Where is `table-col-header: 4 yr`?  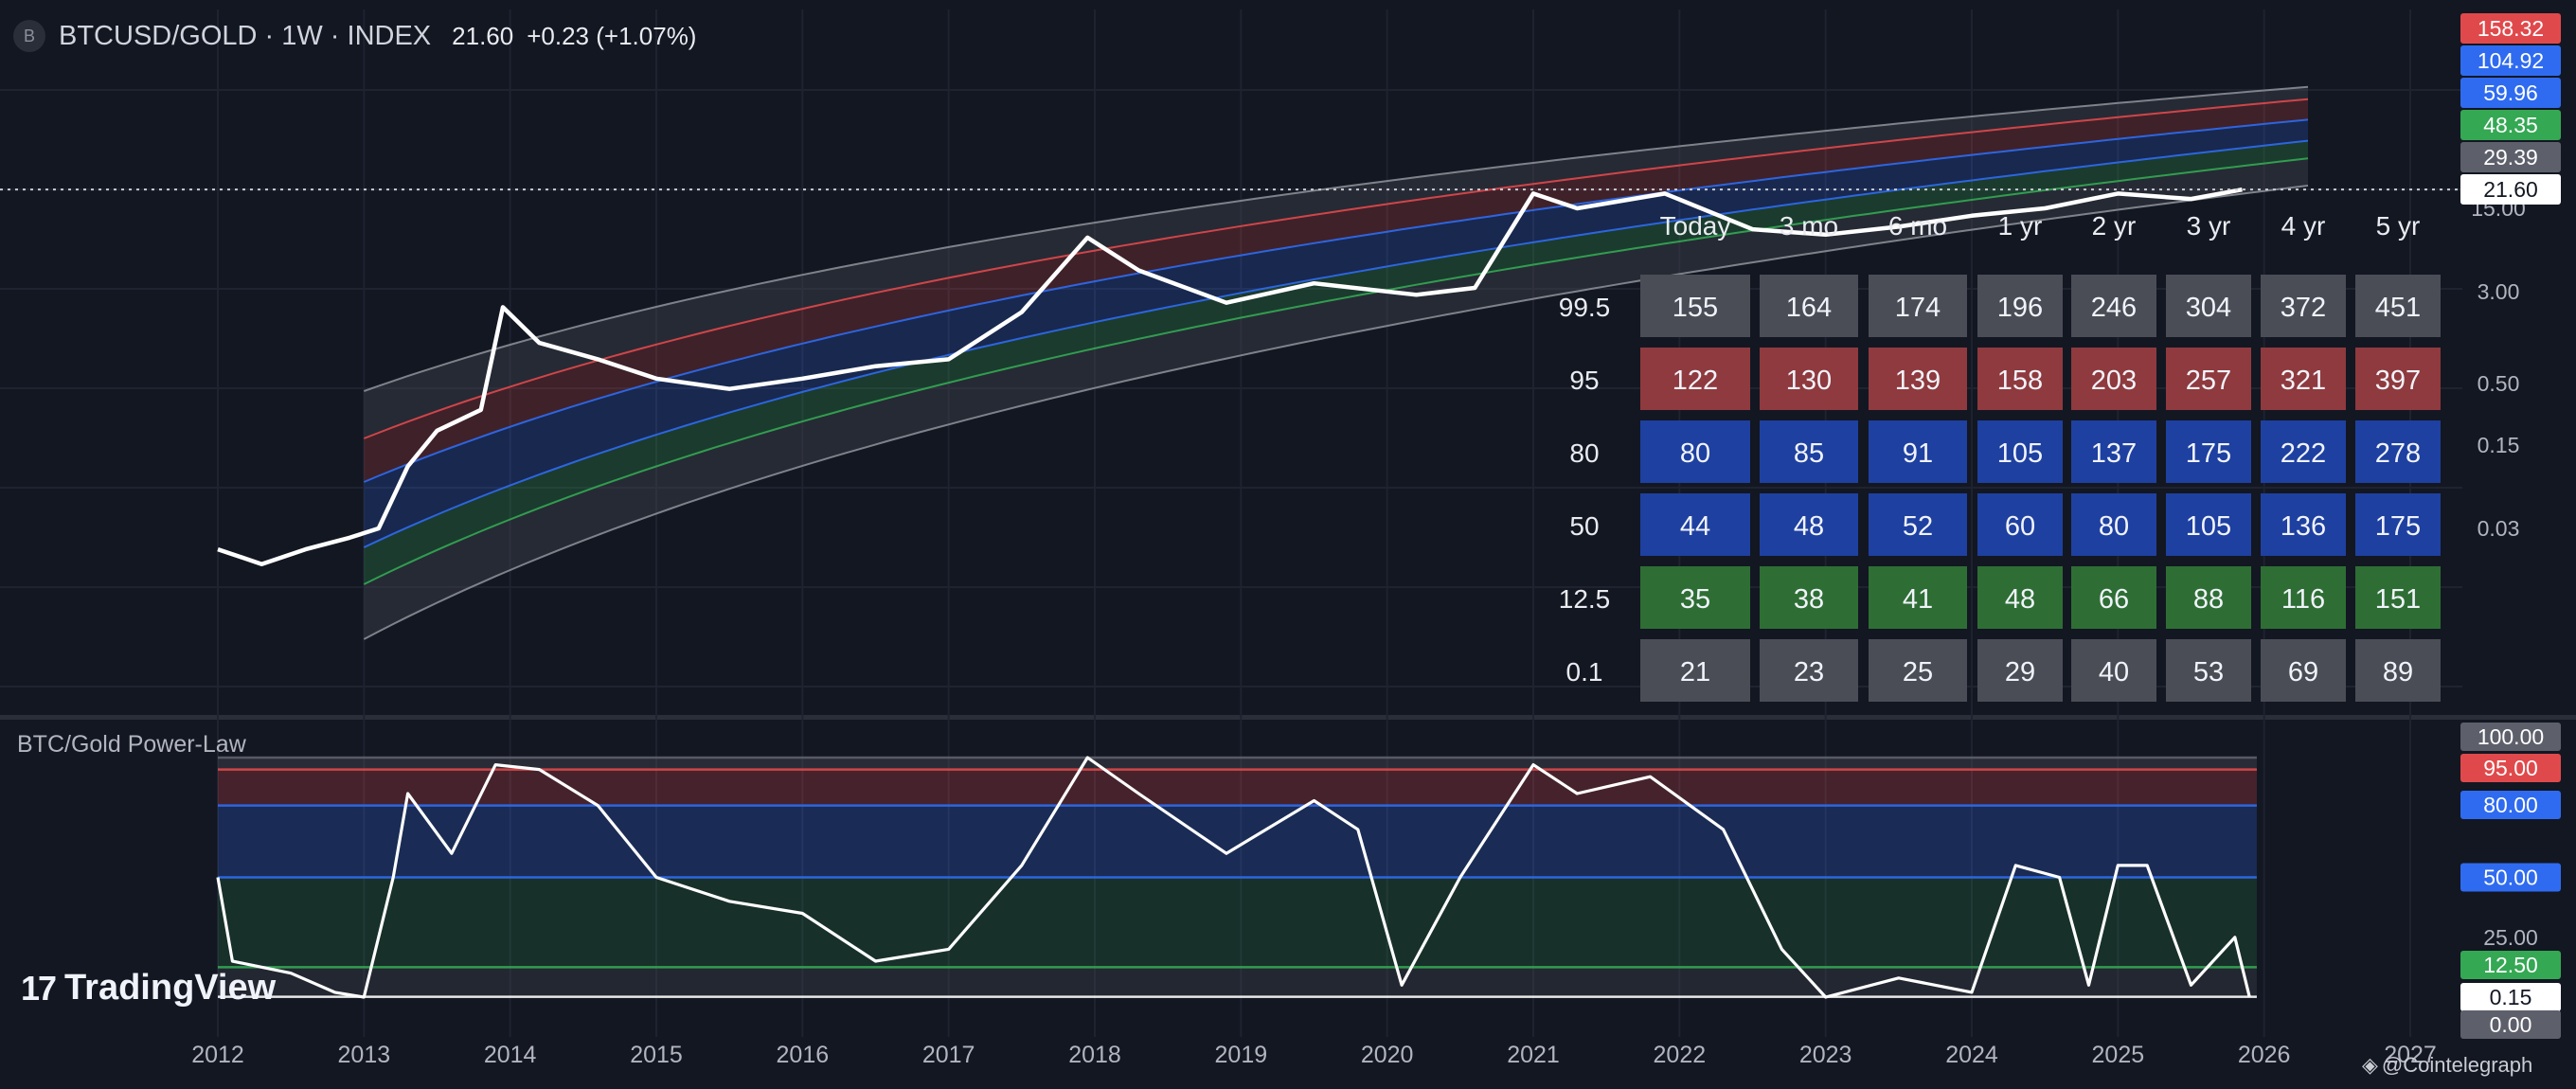
table-col-header: 4 yr is located at coordinates (2303, 226).